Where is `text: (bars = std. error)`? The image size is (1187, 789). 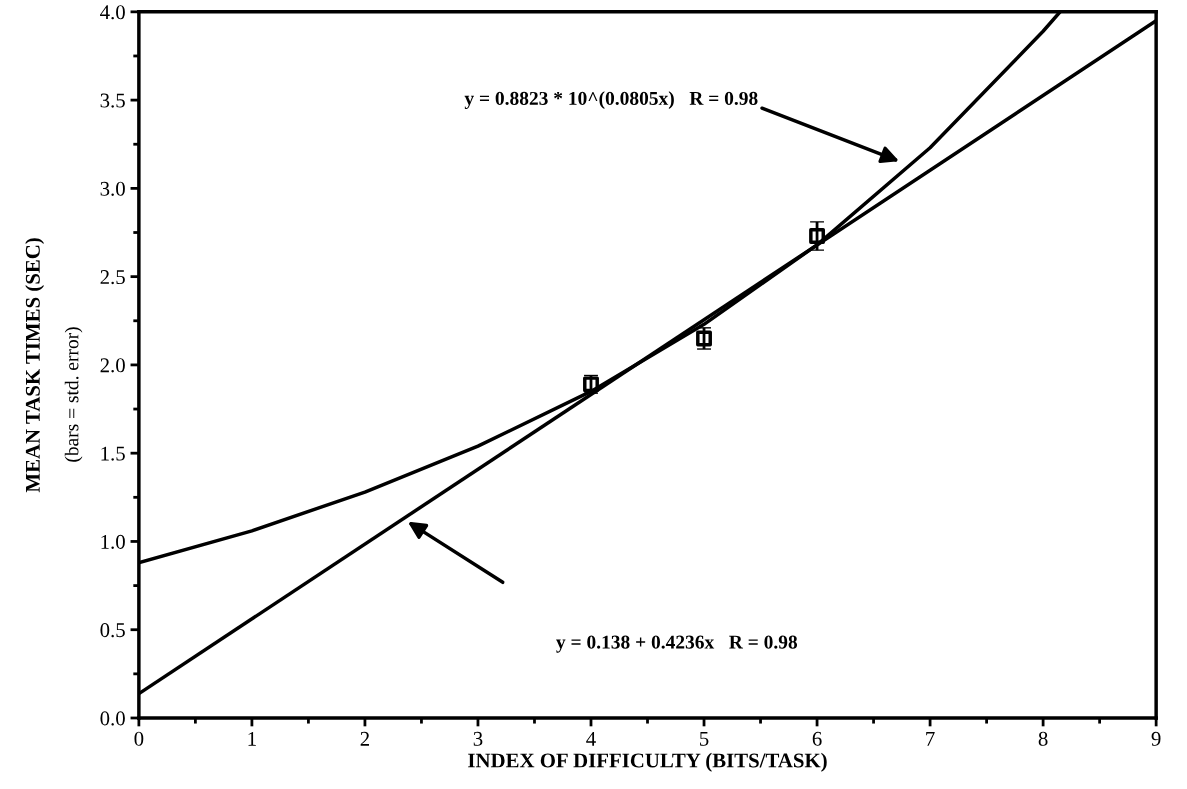
text: (bars = std. error) is located at coordinates (73, 394).